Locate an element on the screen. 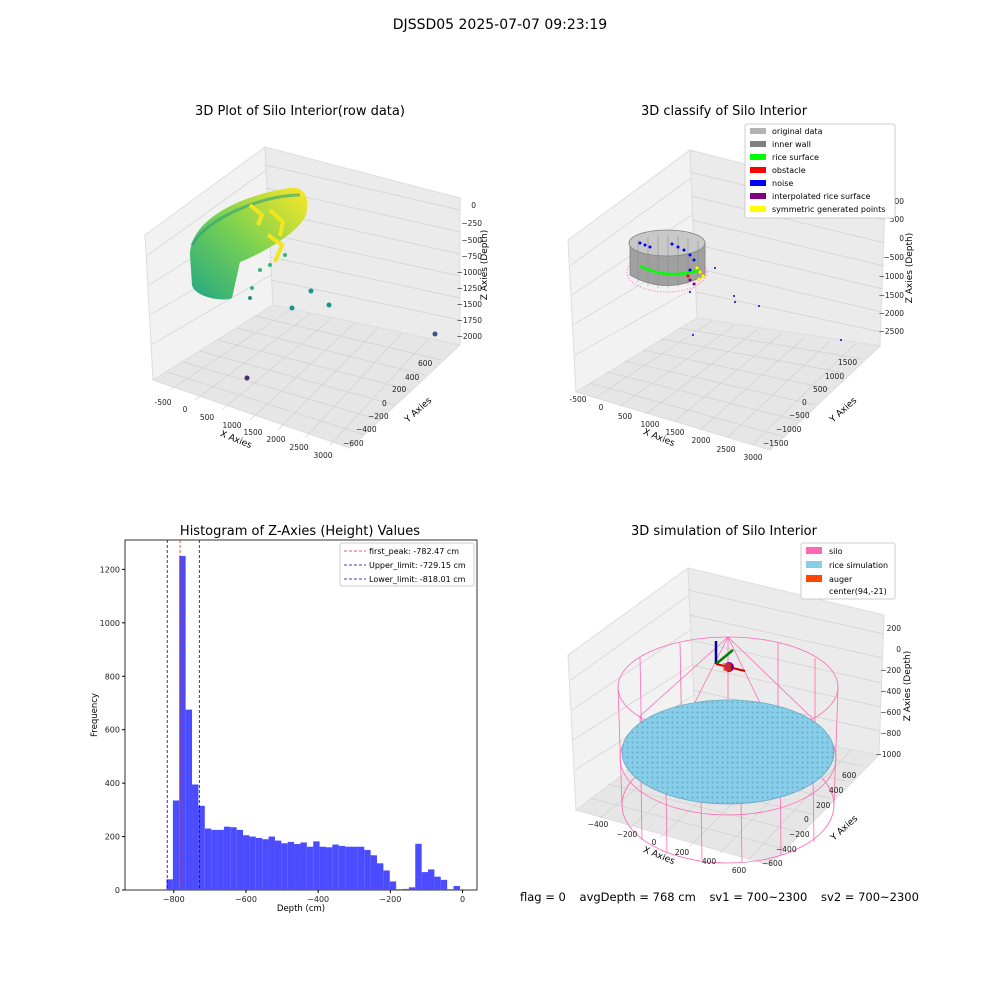  plot4-xtick: −400 is located at coordinates (598, 824).